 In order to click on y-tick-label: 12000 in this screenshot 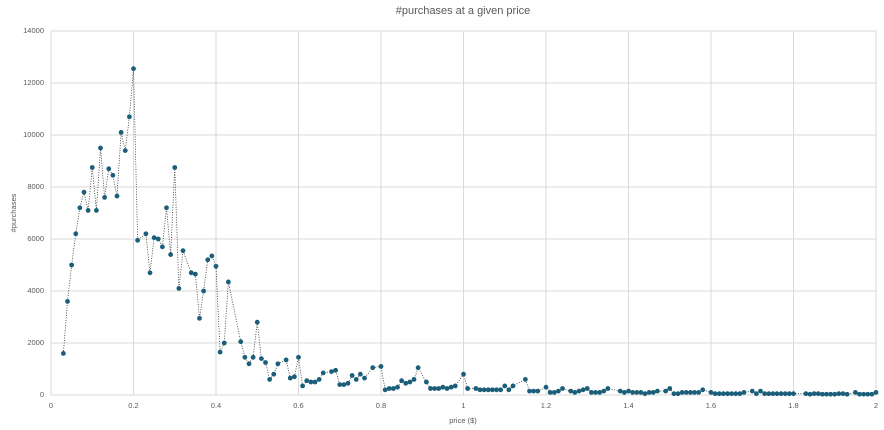, I will do `click(33, 82)`.